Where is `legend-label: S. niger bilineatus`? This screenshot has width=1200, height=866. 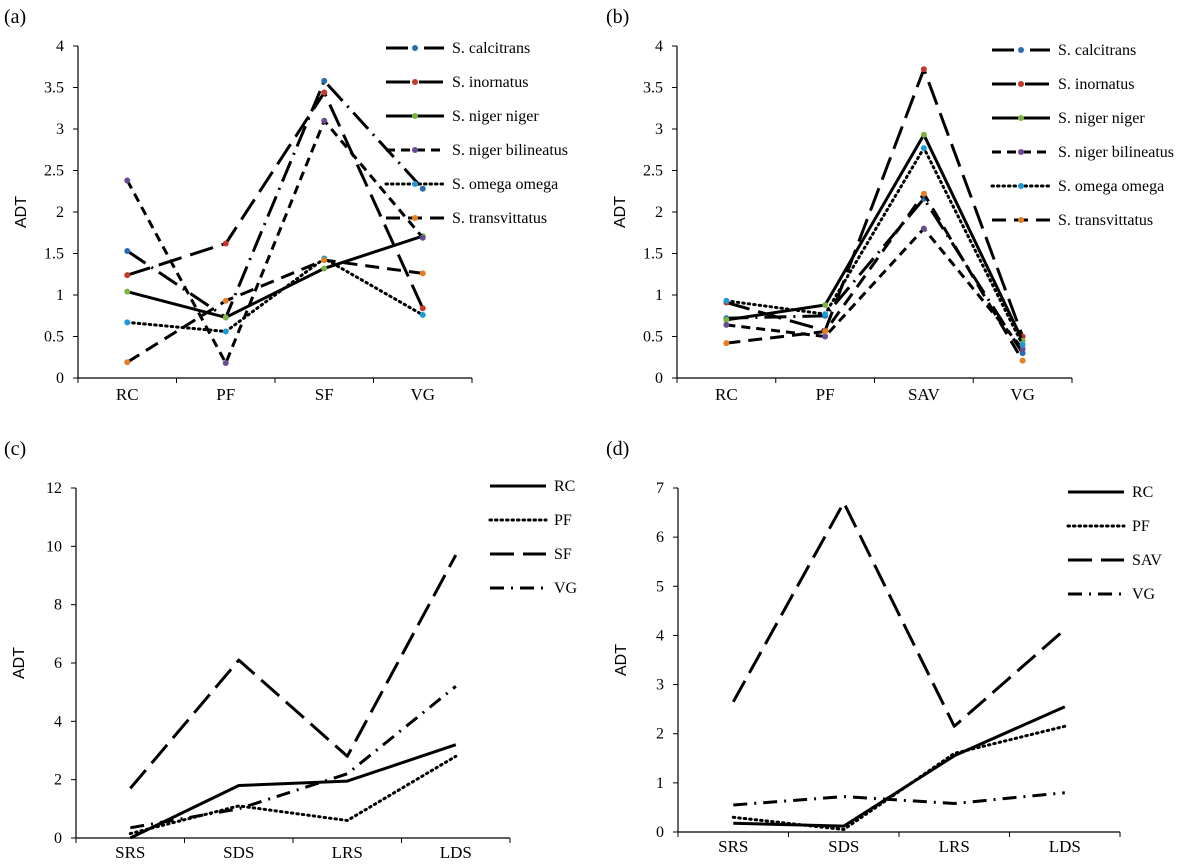 legend-label: S. niger bilineatus is located at coordinates (1116, 152).